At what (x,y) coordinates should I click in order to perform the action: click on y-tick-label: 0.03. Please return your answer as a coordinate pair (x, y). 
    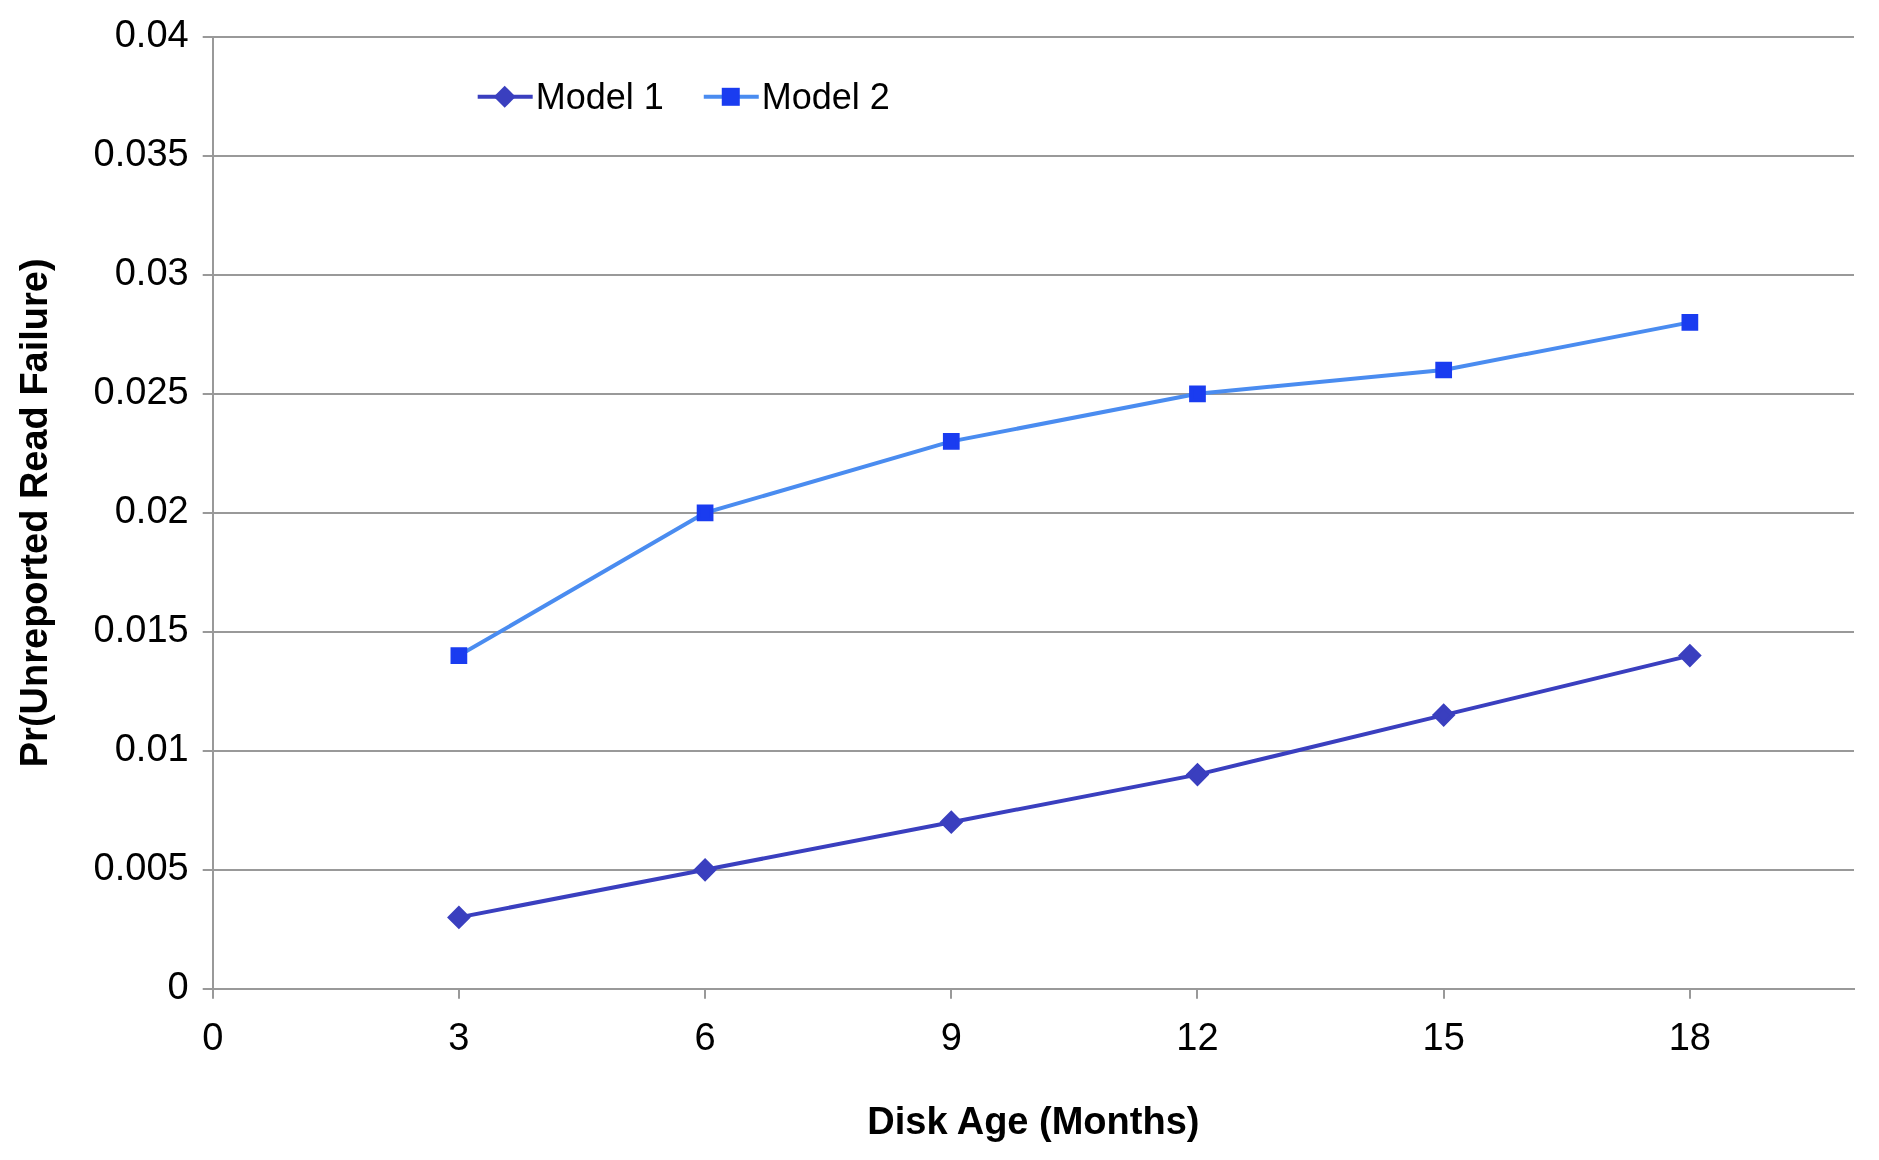
    Looking at the image, I should click on (151, 272).